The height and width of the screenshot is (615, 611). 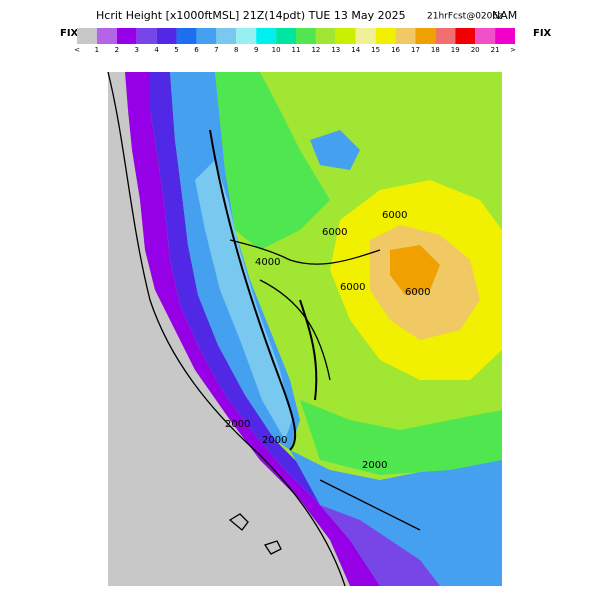 What do you see at coordinates (455, 50) in the screenshot?
I see `colorbar-label: 19` at bounding box center [455, 50].